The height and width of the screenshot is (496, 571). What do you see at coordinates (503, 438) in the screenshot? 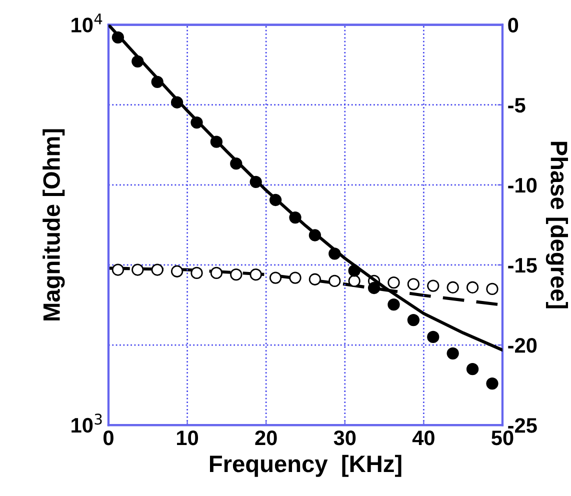
I see `x-tick-label: 50` at bounding box center [503, 438].